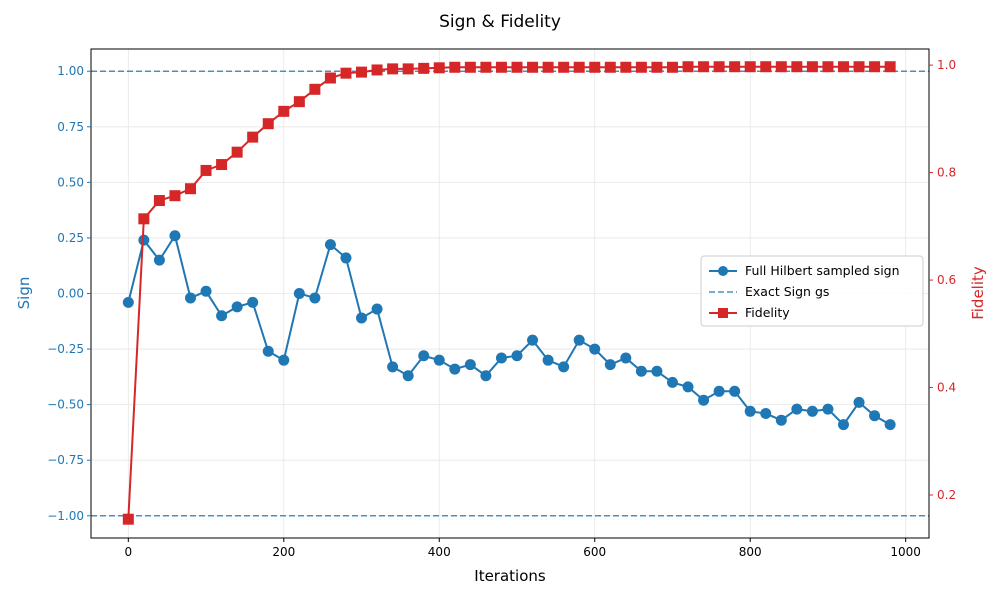  What do you see at coordinates (978, 293) in the screenshot?
I see `y-axis-right-label: Fidelity` at bounding box center [978, 293].